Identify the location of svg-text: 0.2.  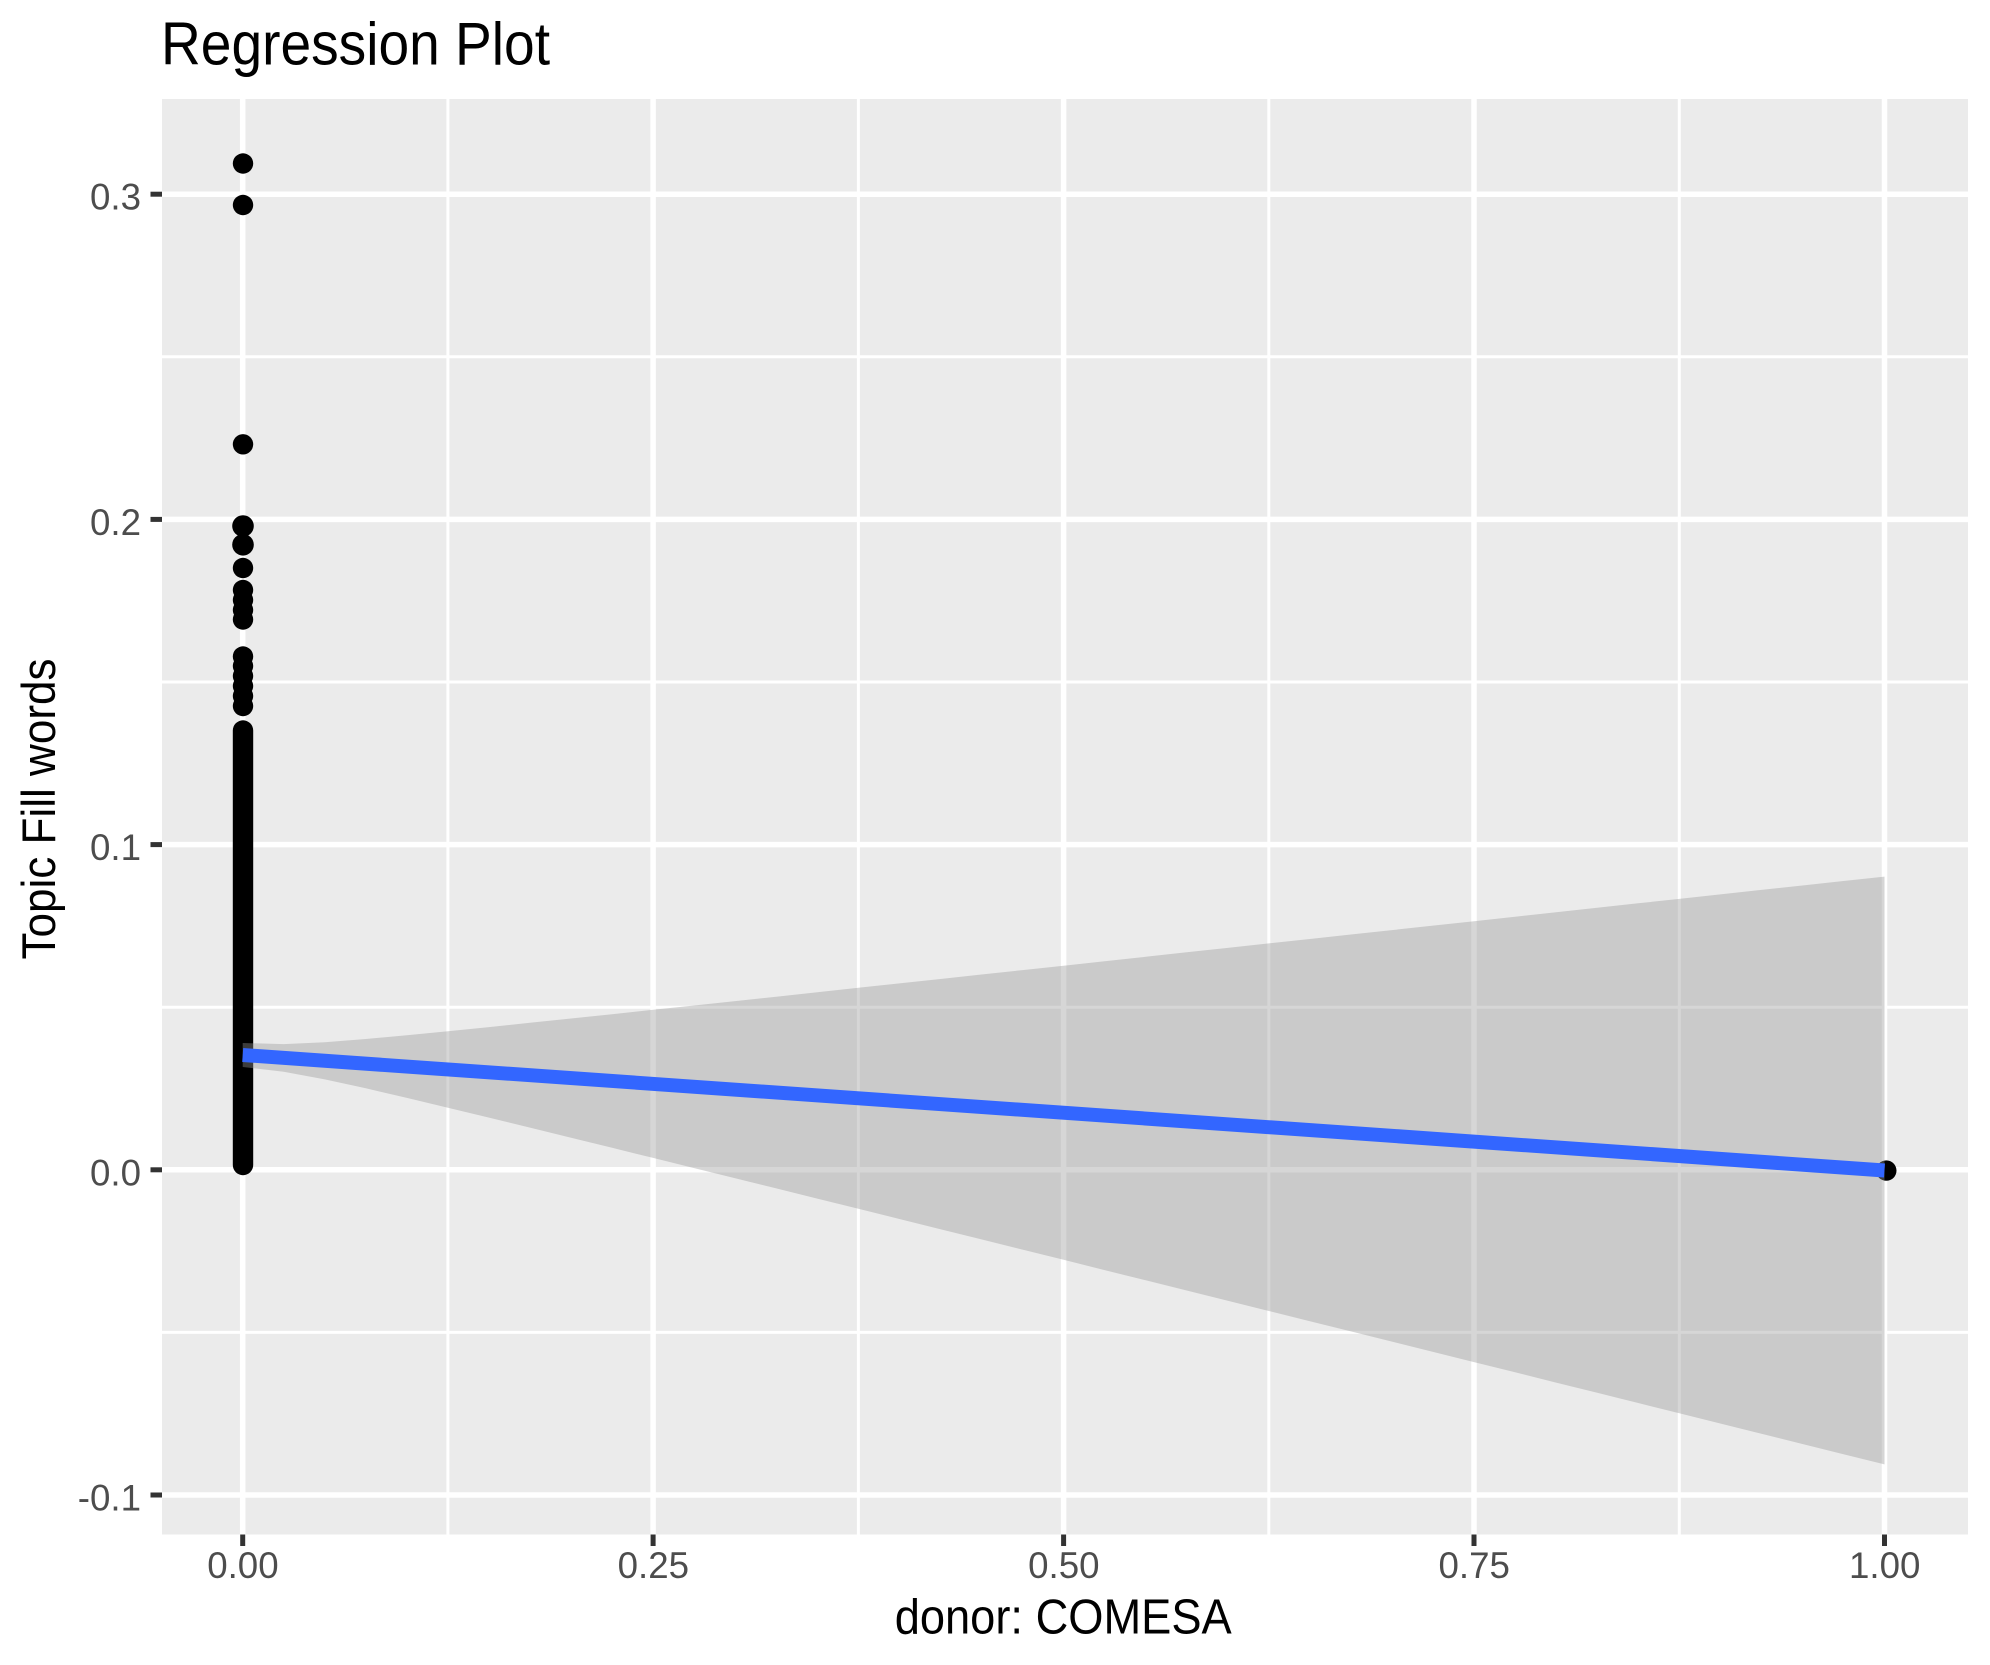
(115, 522).